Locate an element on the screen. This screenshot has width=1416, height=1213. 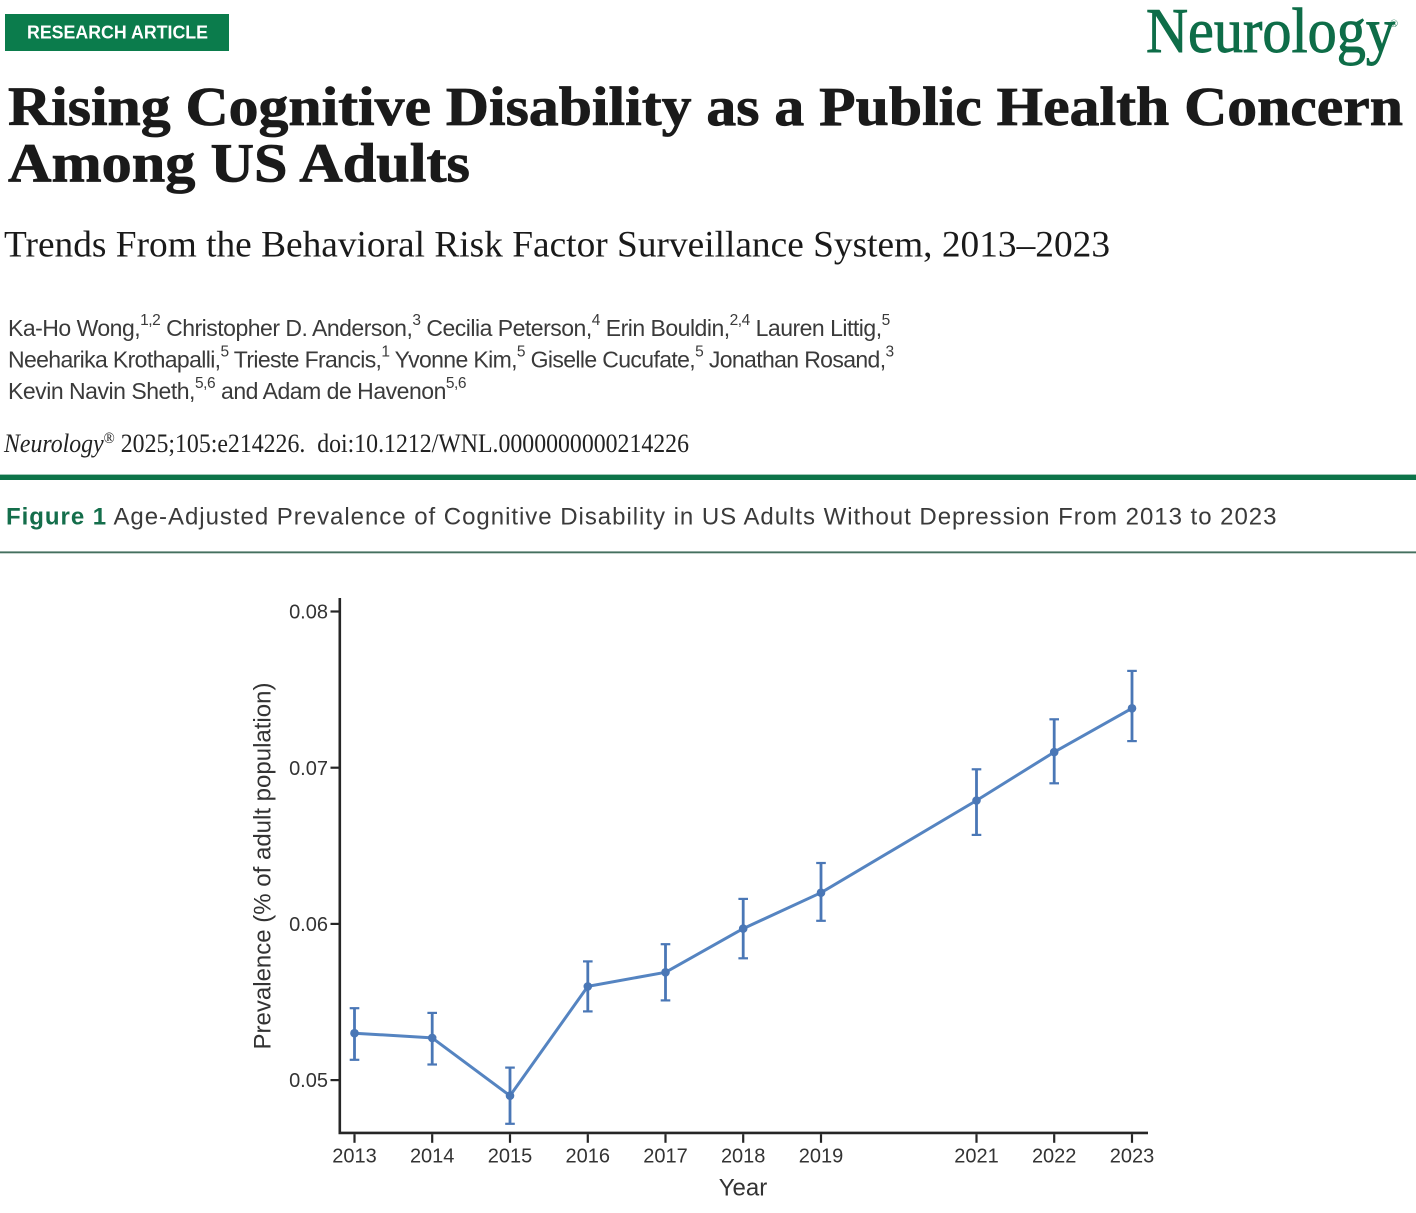
svg-text: Neurology is located at coordinates (1270, 33).